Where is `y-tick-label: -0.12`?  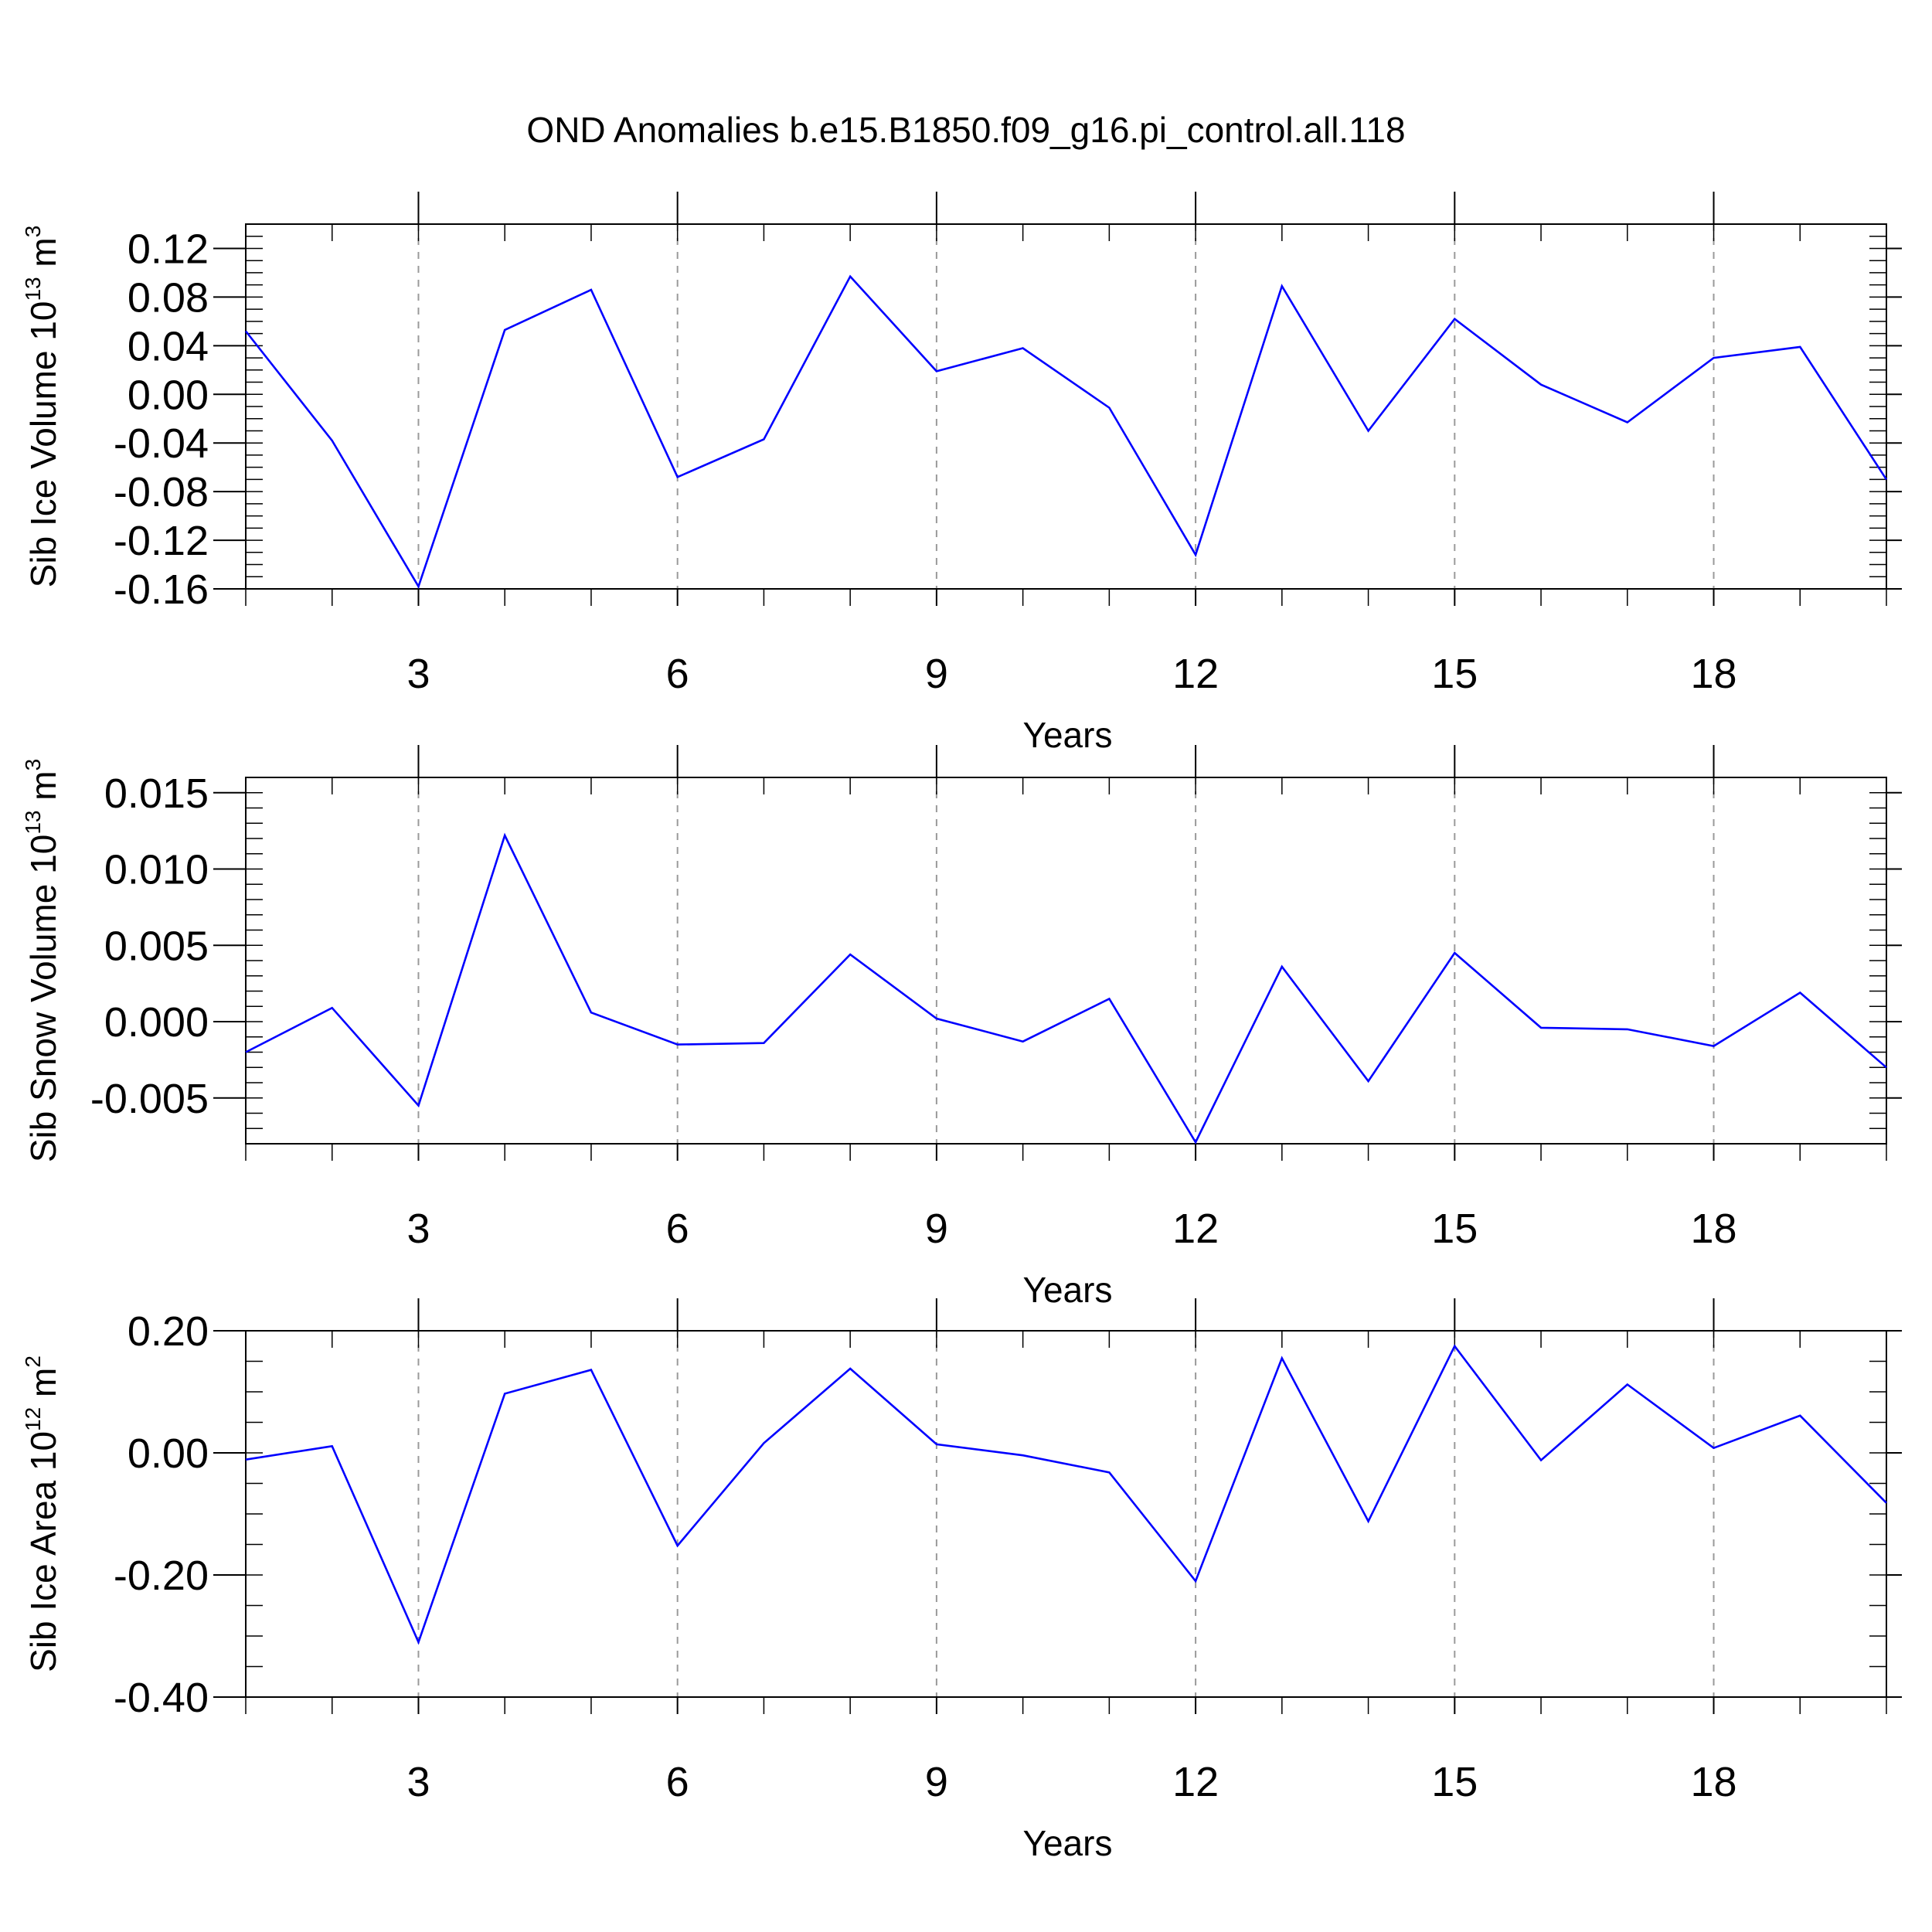 y-tick-label: -0.12 is located at coordinates (161, 541).